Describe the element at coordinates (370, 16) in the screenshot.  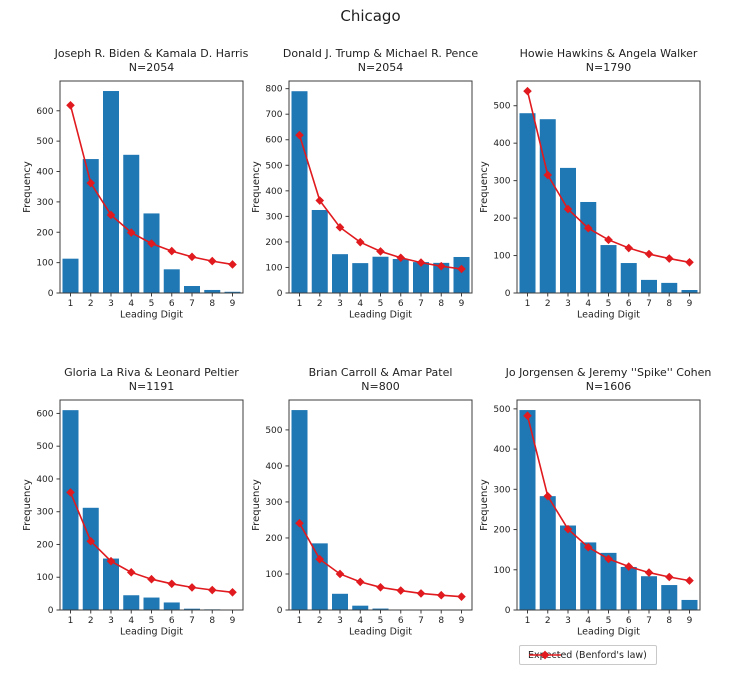
I see `figure-title: Chicago` at that location.